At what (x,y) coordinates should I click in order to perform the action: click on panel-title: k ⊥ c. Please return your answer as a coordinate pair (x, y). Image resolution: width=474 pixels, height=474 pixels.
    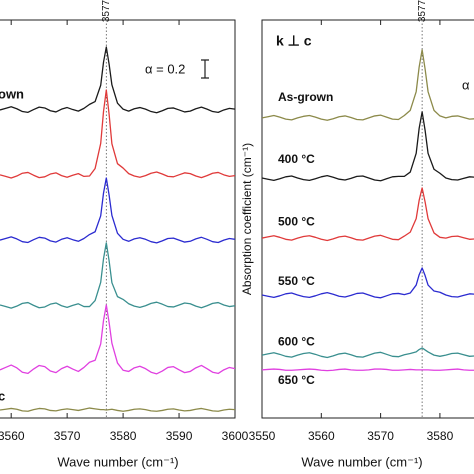
    Looking at the image, I should click on (294, 41).